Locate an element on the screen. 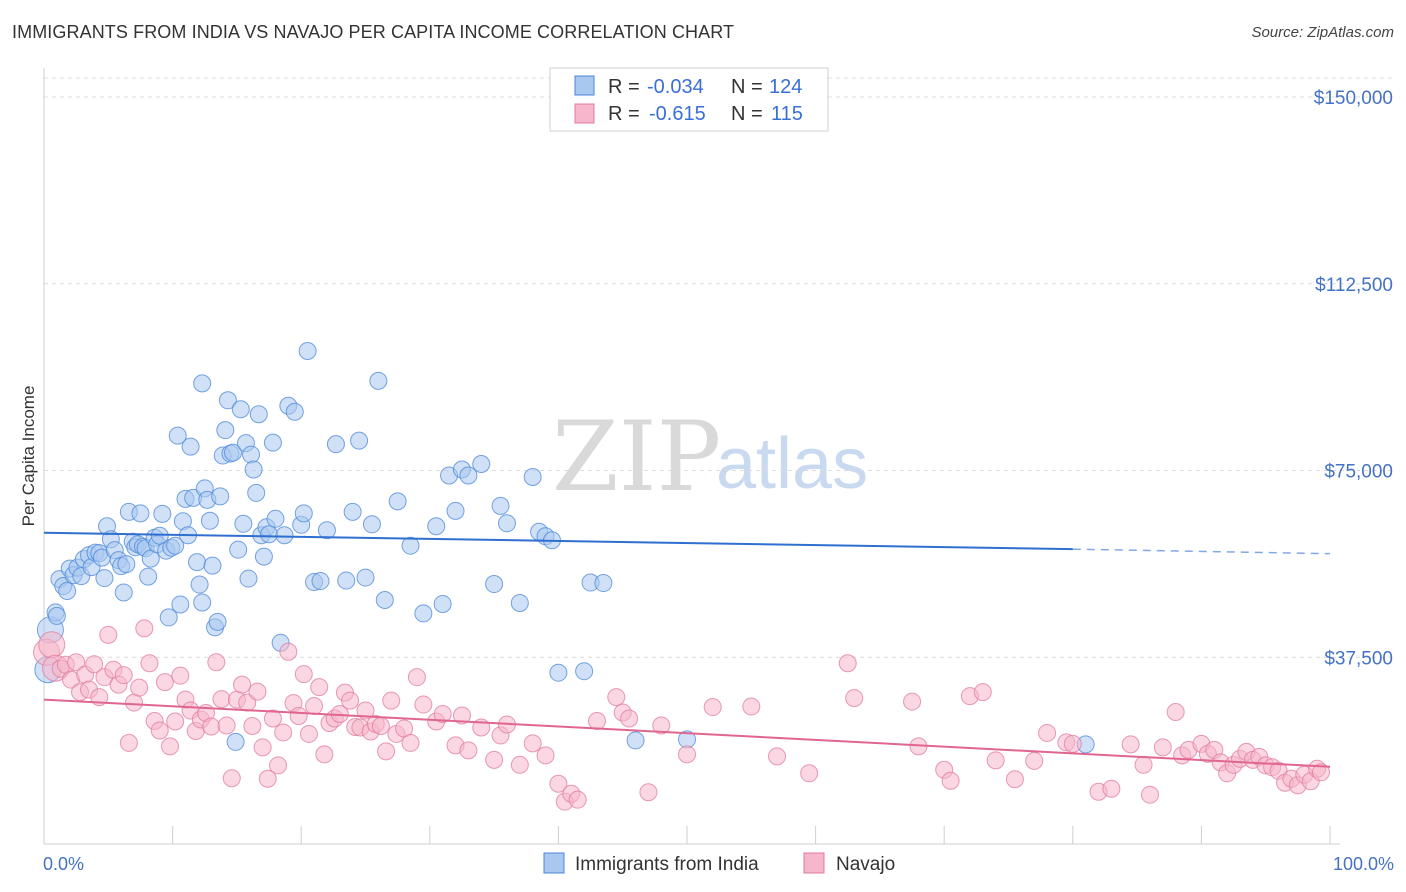 The width and height of the screenshot is (1406, 892). correlation-legend: R = -0.034 N = 124 R = -0.615 N = 115 is located at coordinates (689, 99).